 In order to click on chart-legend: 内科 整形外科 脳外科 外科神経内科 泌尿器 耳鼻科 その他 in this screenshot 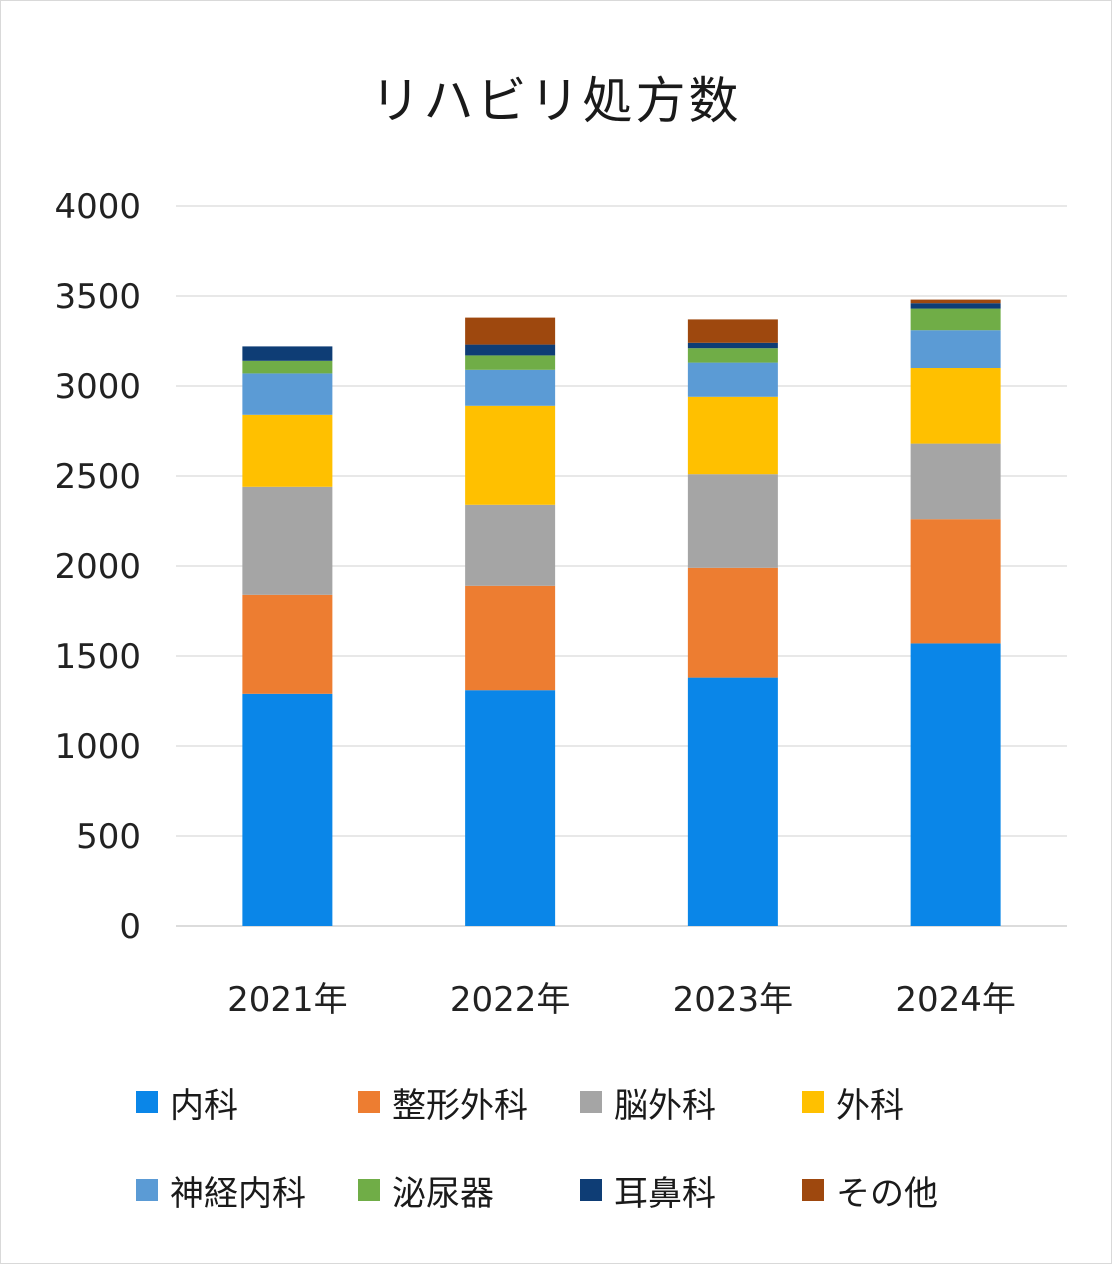, I will do `click(586, 1146)`.